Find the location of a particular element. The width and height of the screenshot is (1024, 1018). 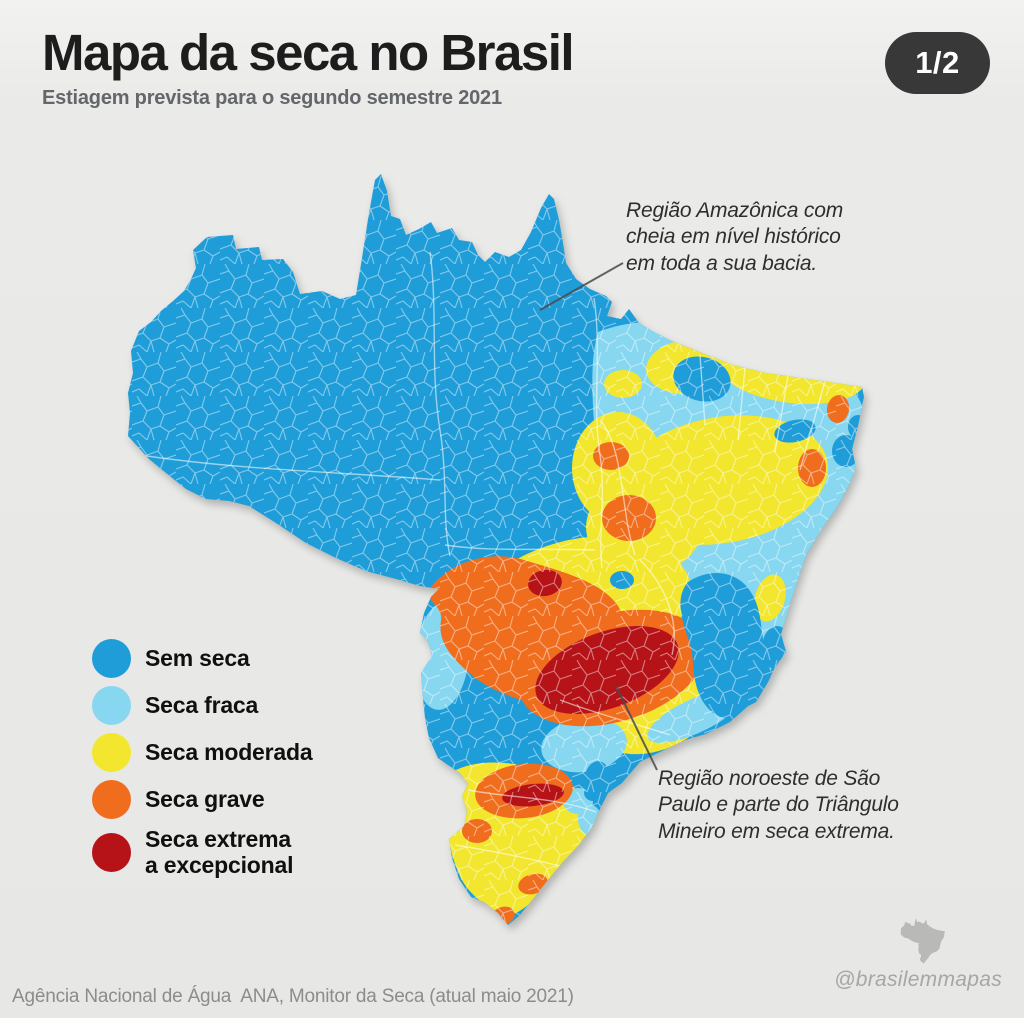

legend-item: Seca extrema a excepcional is located at coordinates (202, 852).